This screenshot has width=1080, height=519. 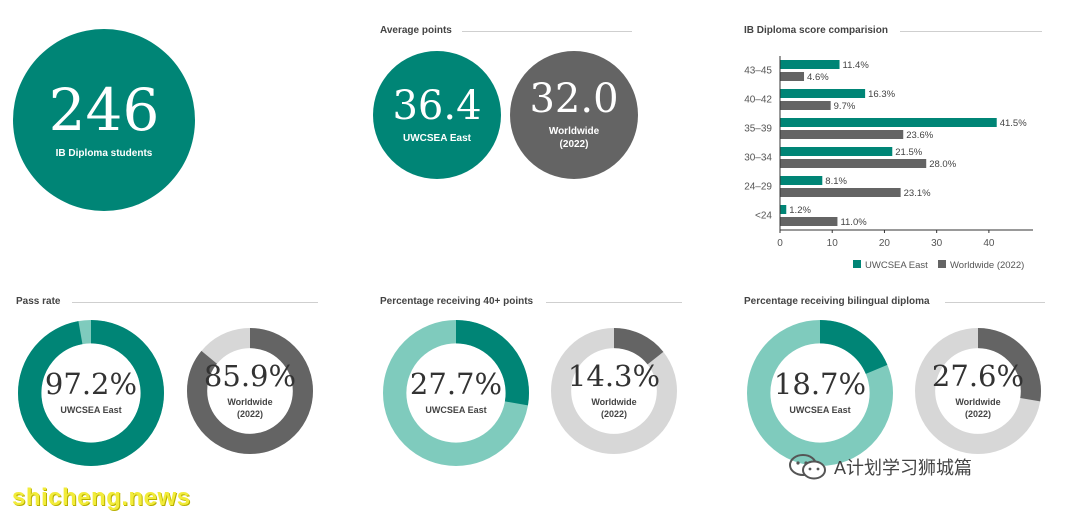 What do you see at coordinates (845, 106) in the screenshot?
I see `bar-value-label: 9.7%` at bounding box center [845, 106].